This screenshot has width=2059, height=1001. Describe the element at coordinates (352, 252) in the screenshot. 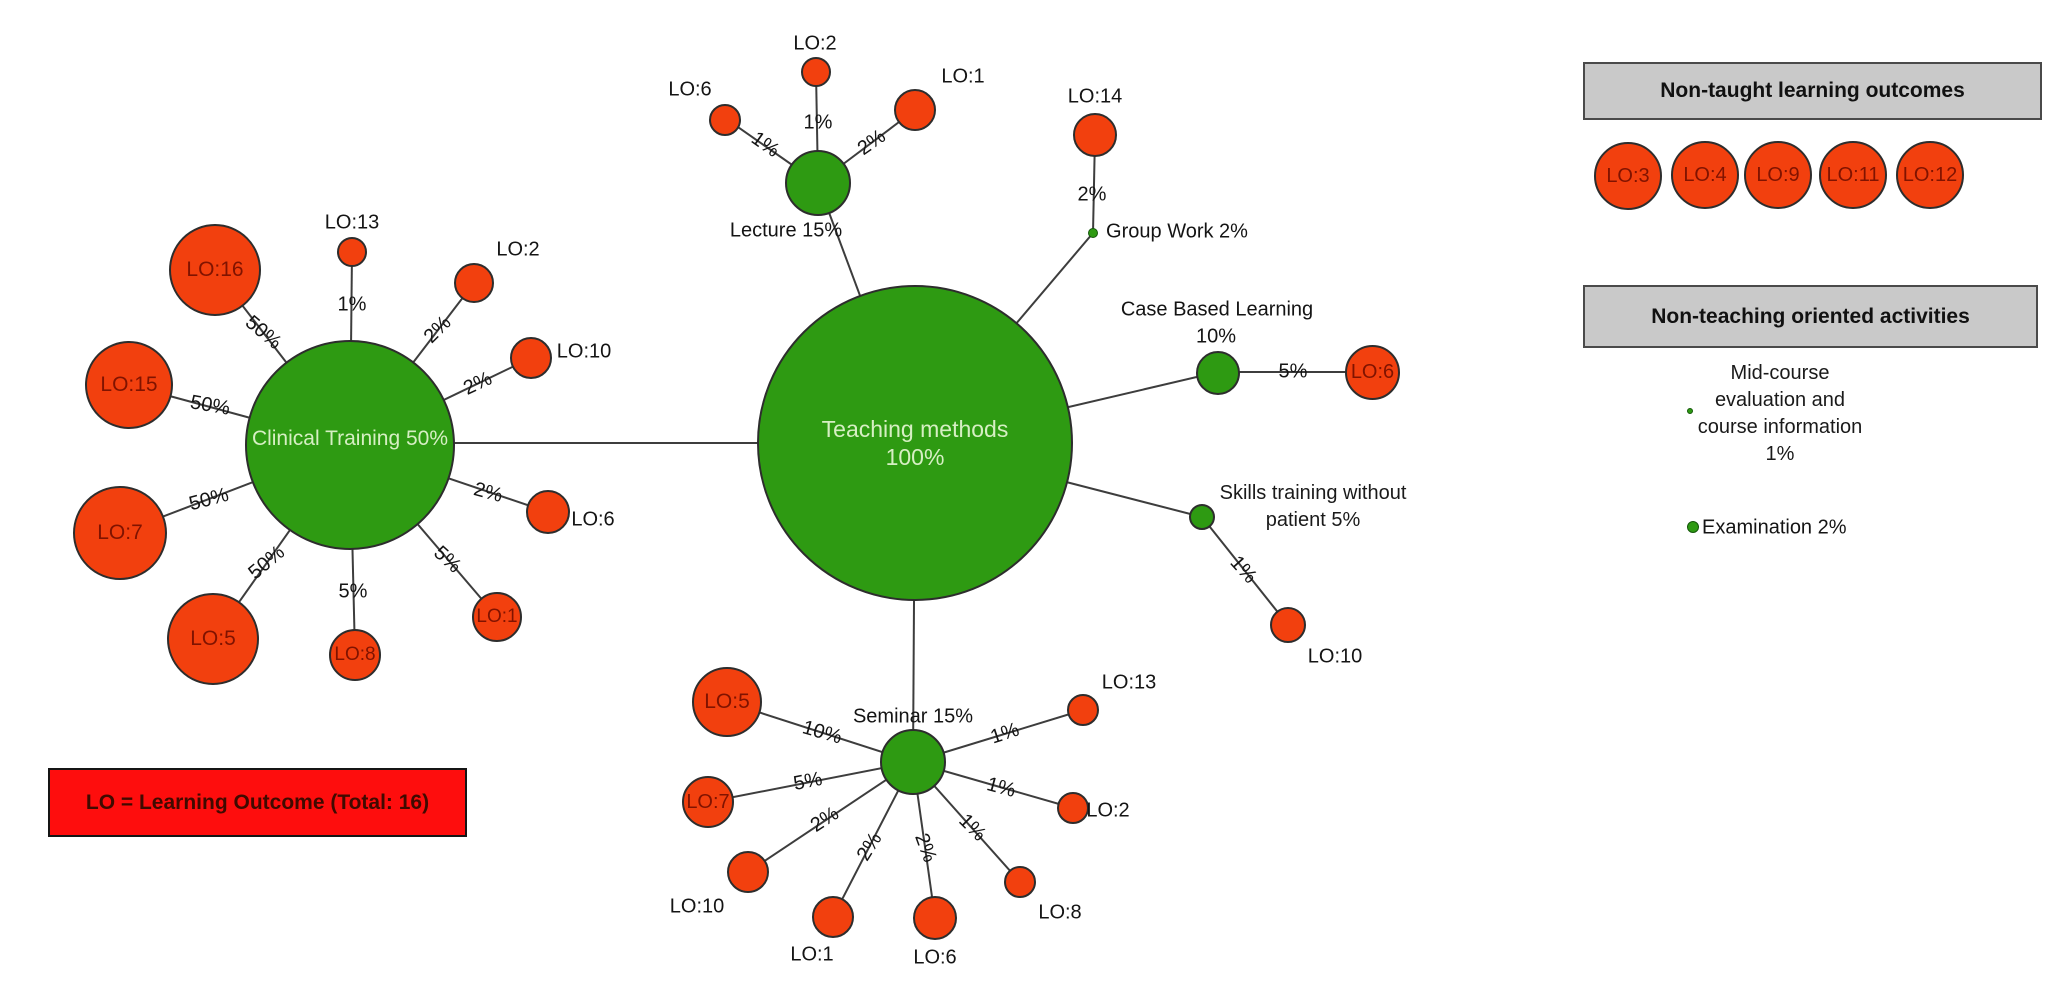

I see `node-clinical-lo13` at that location.